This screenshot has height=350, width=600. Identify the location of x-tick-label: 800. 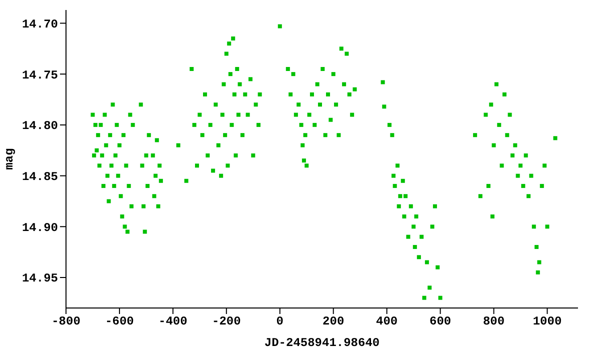
(493, 321).